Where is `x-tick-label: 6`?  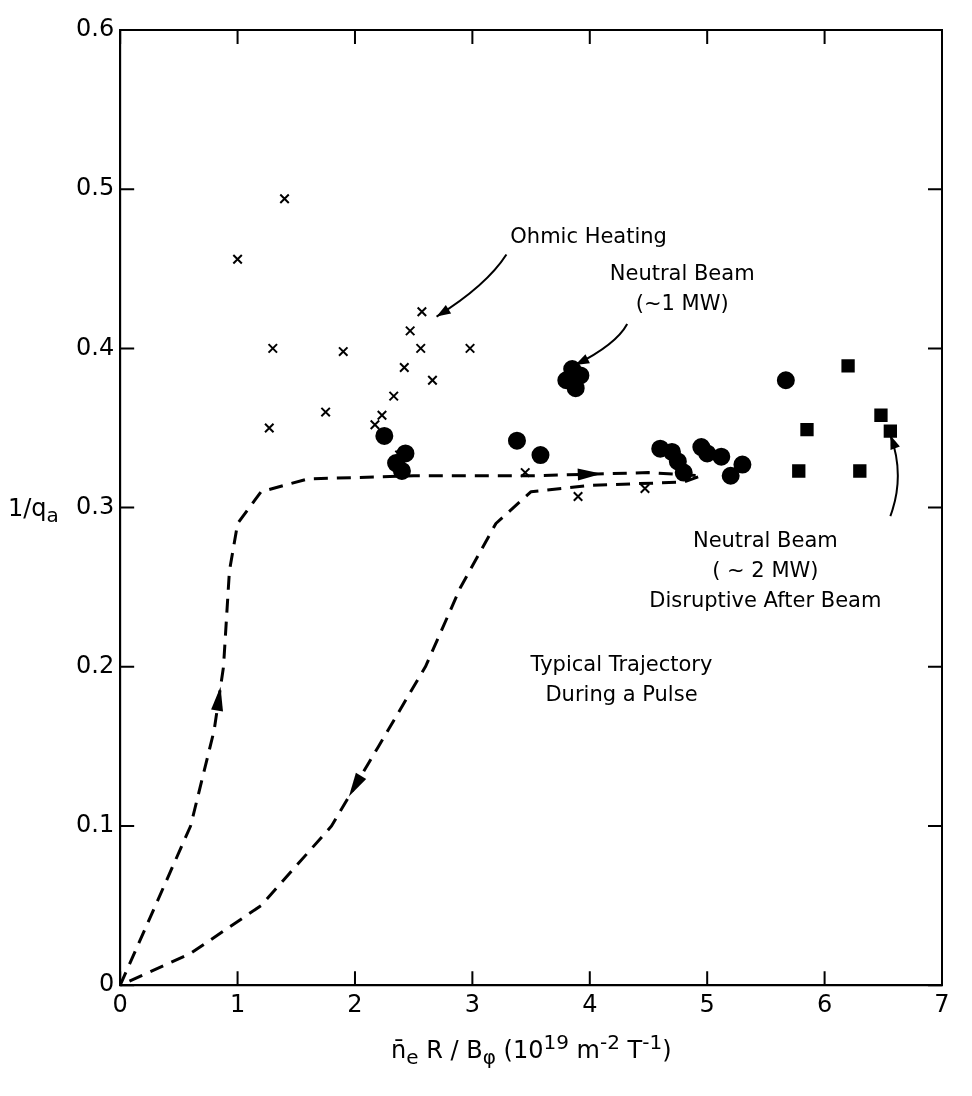
x-tick-label: 6 is located at coordinates (824, 1003).